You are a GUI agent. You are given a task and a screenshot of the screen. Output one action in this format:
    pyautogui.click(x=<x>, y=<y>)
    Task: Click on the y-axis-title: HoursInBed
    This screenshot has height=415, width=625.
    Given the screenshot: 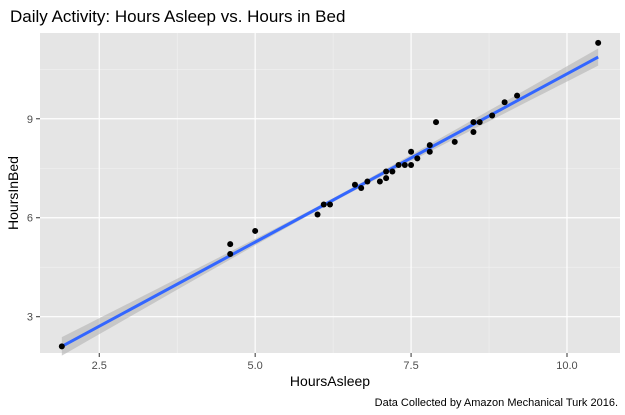 What is the action you would take?
    pyautogui.click(x=13, y=193)
    